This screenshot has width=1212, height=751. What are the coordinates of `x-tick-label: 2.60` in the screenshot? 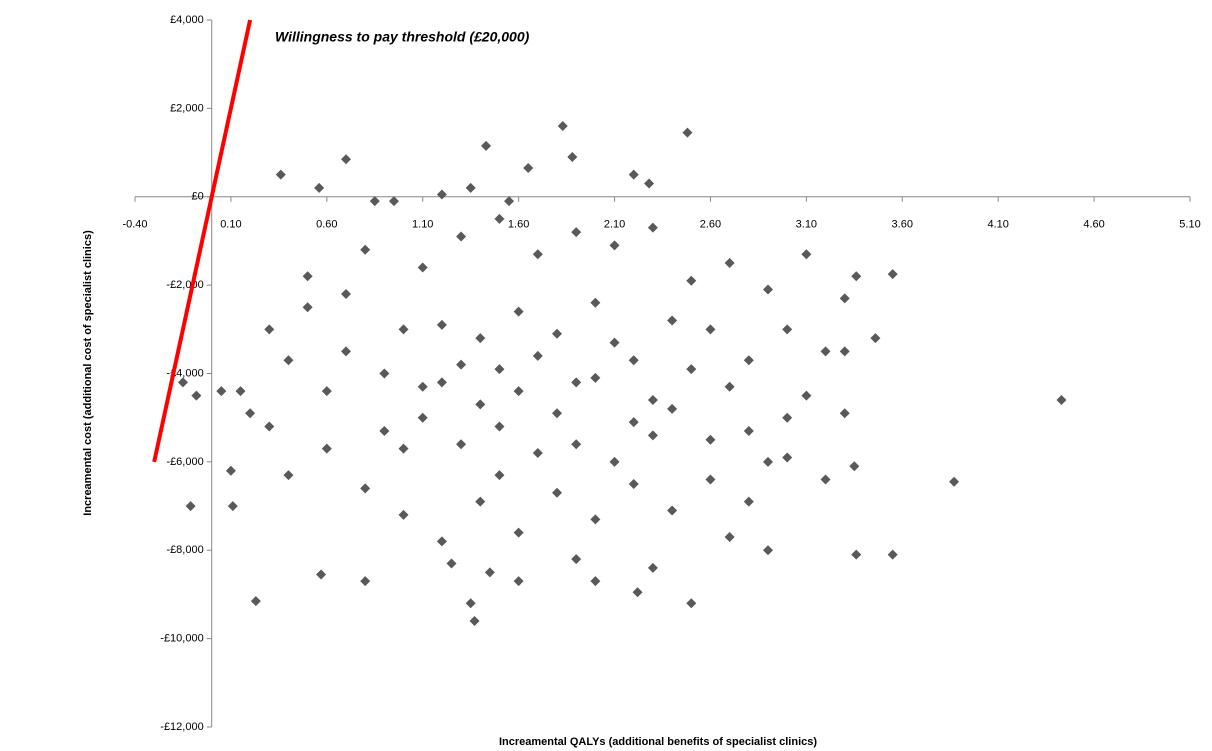 It's located at (710, 225).